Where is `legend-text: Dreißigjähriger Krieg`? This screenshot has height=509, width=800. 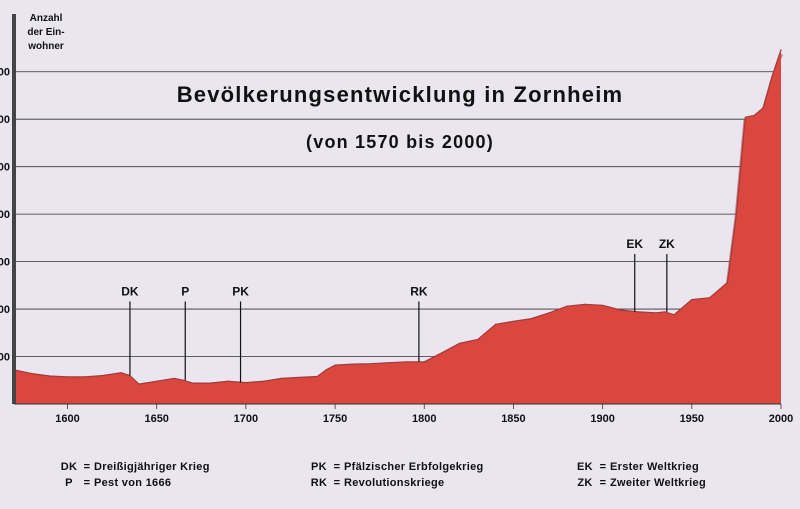
legend-text: Dreißigjähriger Krieg is located at coordinates (152, 467).